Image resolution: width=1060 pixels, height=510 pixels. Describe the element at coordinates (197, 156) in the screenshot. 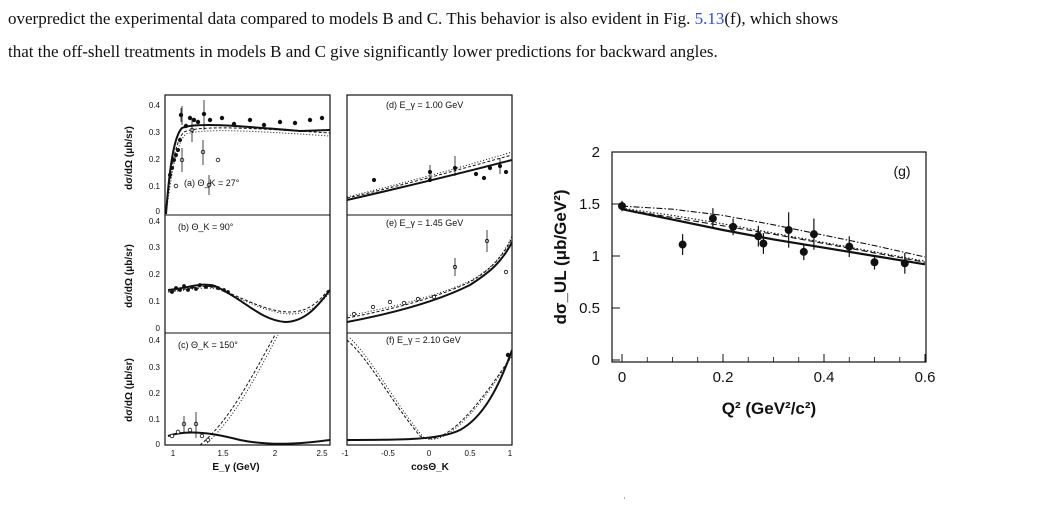

I see `panel-a-open-data` at that location.